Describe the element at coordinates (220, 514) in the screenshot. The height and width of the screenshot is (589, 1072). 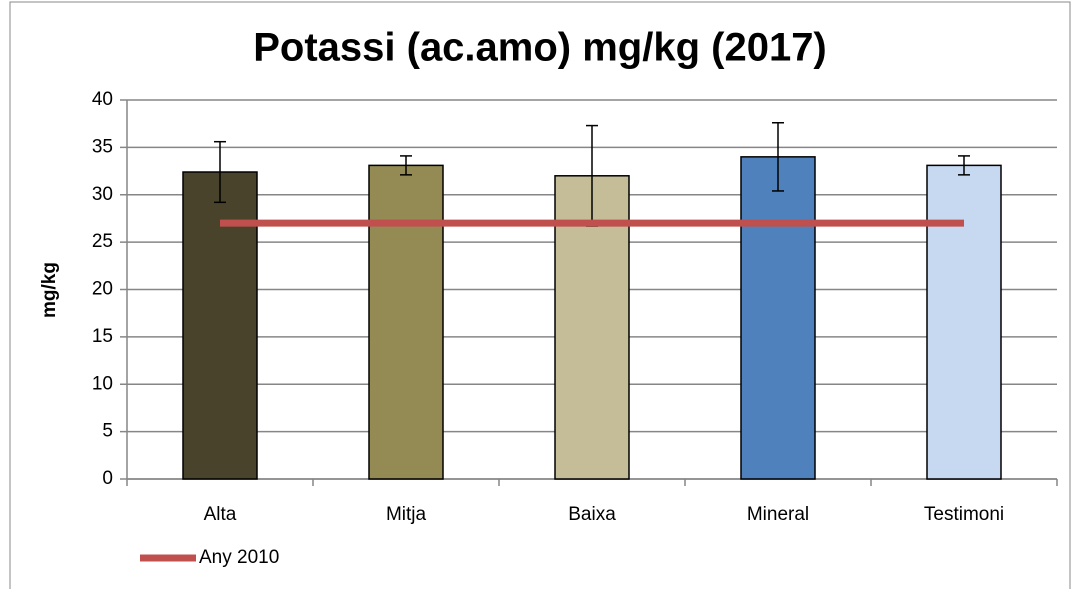
I see `x-tick-label: Alta` at that location.